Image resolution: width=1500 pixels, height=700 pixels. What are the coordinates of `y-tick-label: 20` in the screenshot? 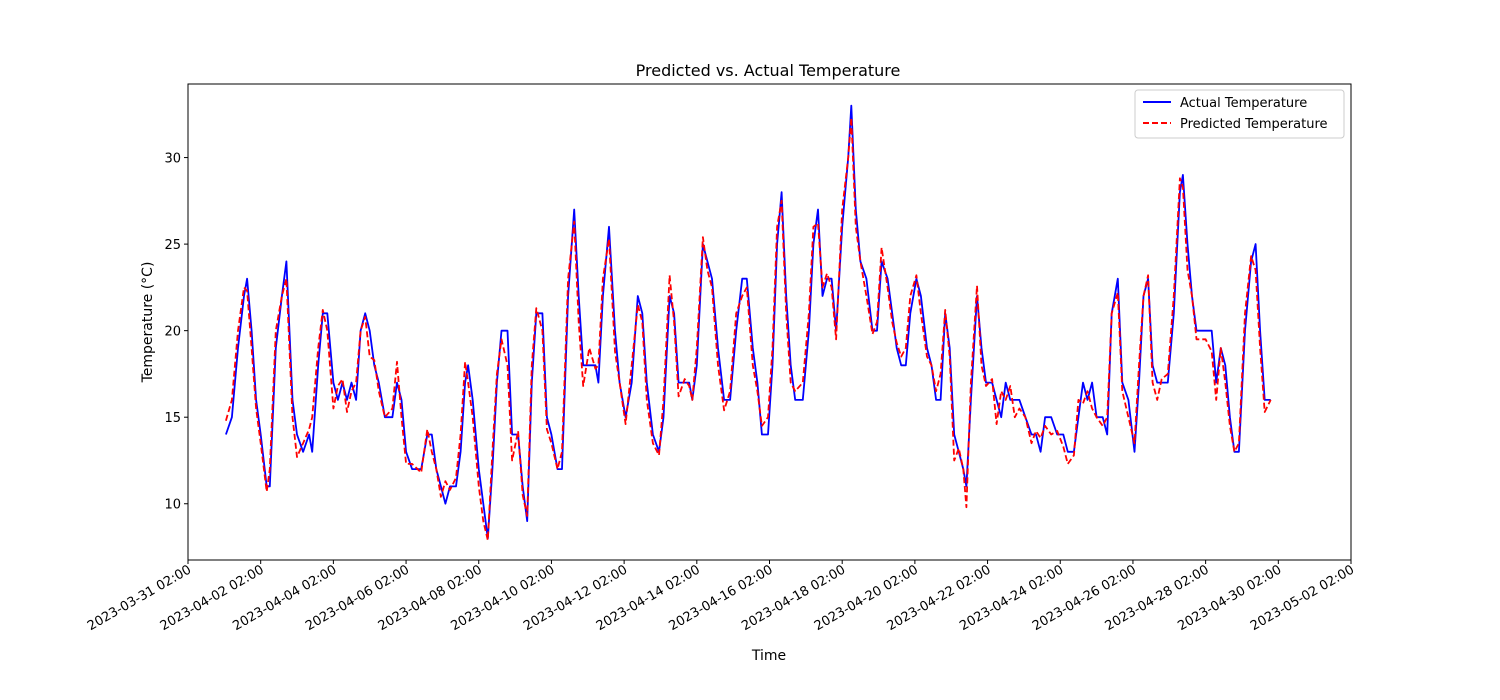 It's located at (172, 332).